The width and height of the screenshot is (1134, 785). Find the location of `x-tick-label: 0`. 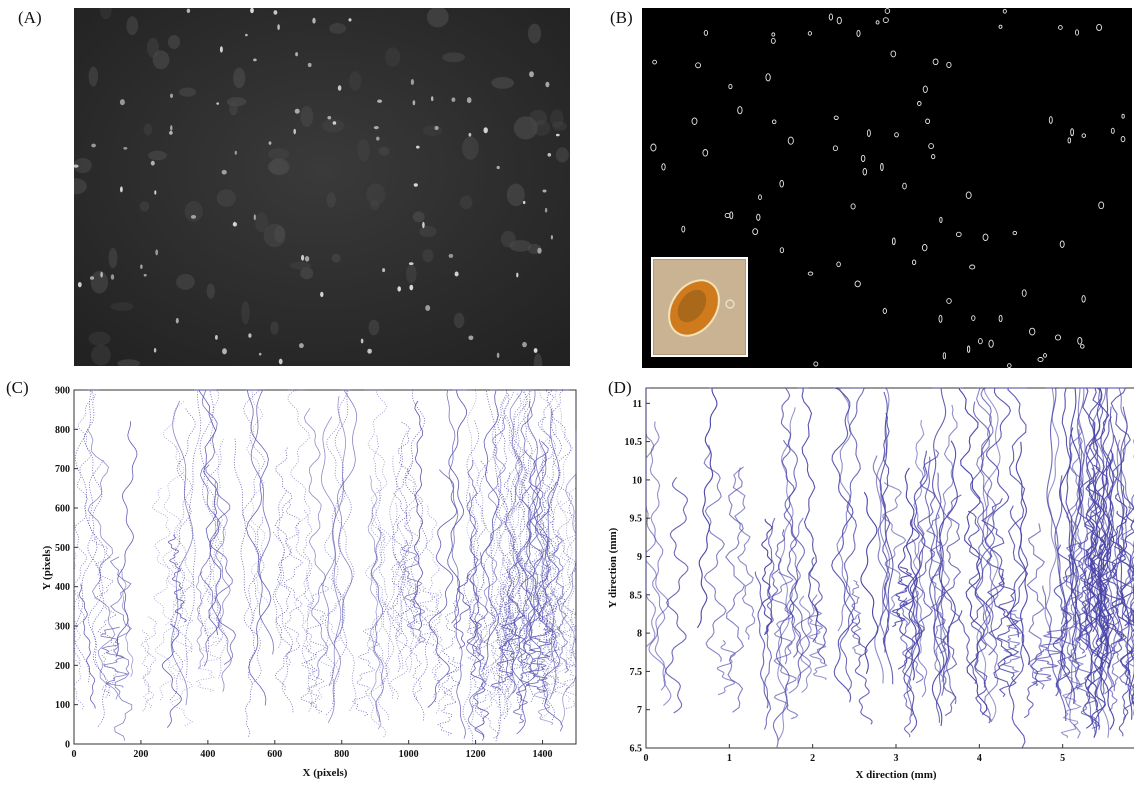

x-tick-label: 0 is located at coordinates (646, 758).